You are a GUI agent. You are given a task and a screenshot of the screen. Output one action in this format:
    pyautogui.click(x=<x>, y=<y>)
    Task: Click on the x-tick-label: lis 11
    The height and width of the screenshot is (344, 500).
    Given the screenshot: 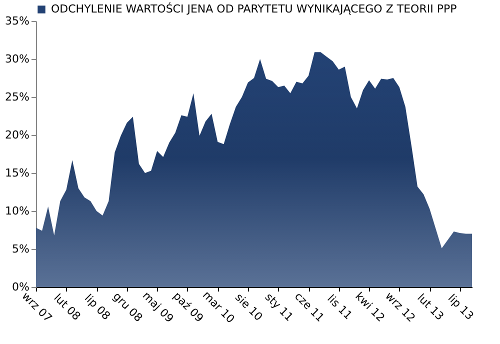 What is the action you would take?
    pyautogui.click(x=339, y=307)
    